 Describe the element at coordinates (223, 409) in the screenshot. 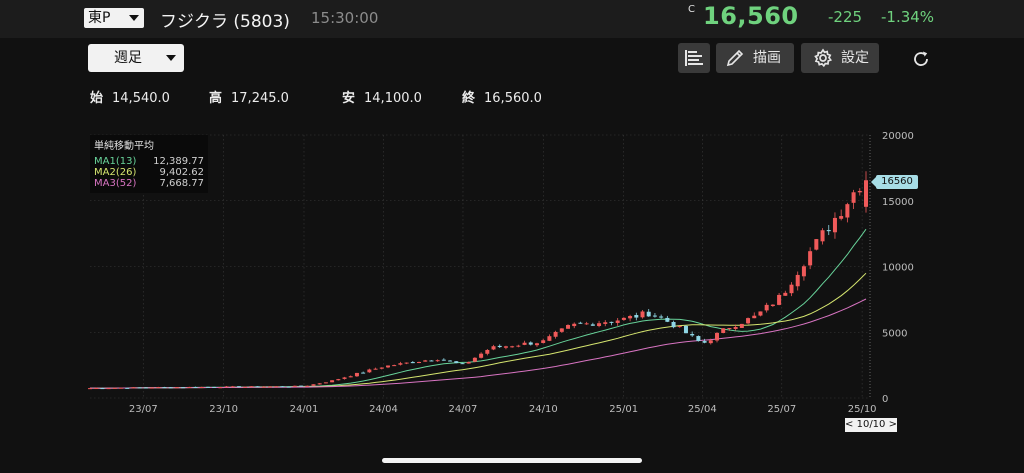

I see `x-tick-label: 23/10` at that location.